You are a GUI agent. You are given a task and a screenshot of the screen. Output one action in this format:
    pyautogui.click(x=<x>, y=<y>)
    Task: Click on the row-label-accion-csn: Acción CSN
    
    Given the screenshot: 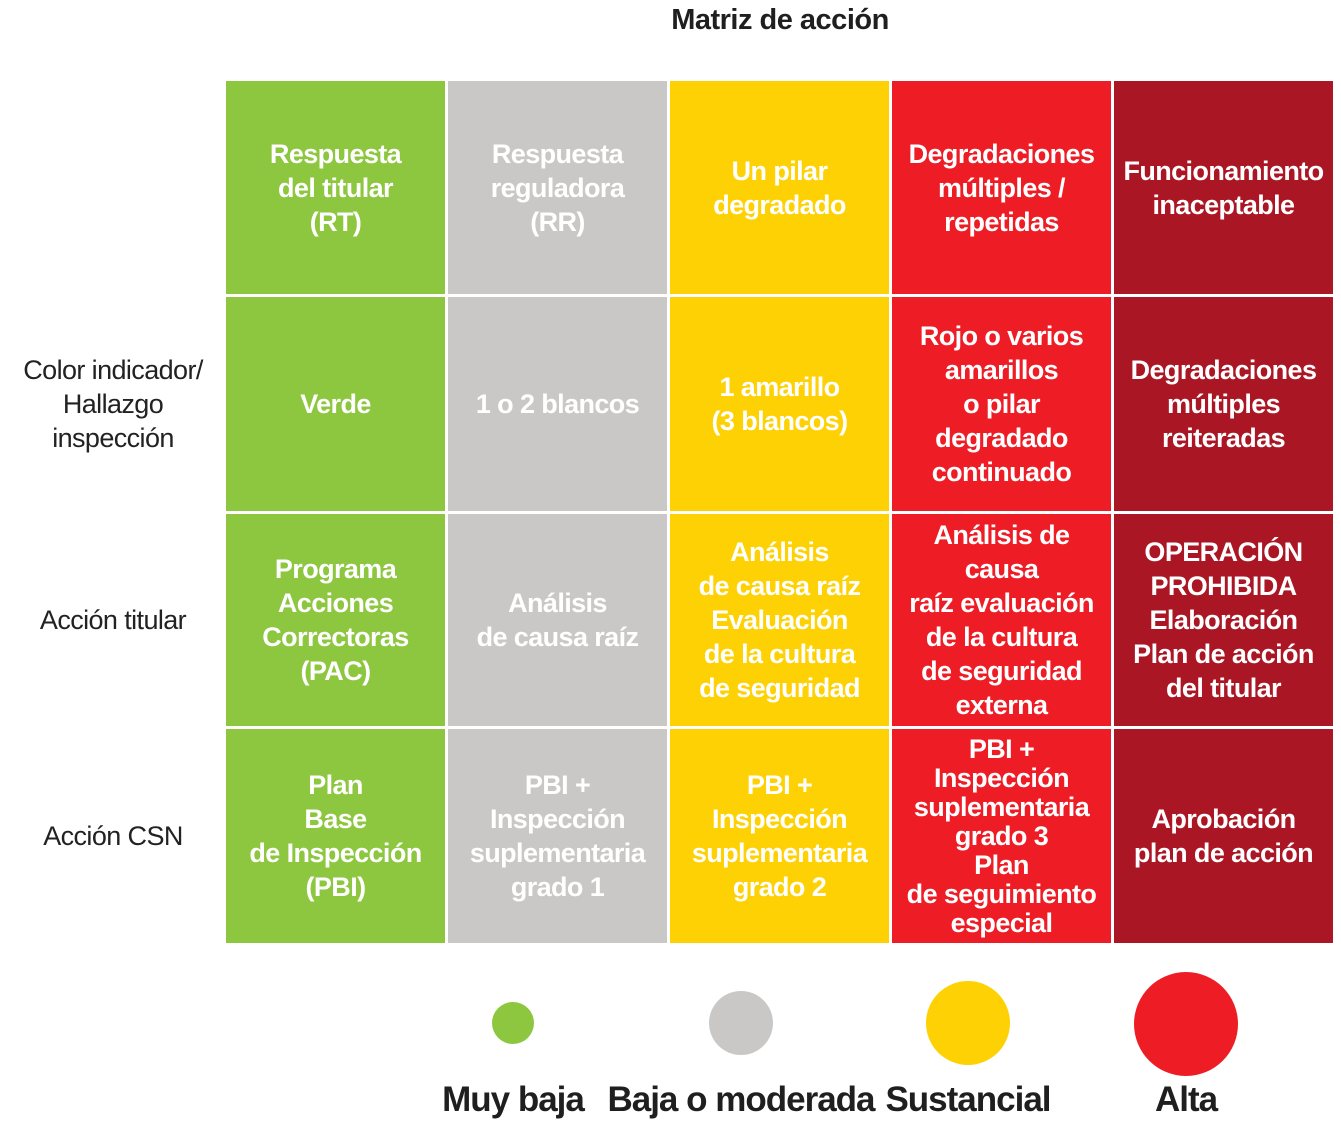 What is the action you would take?
    pyautogui.click(x=113, y=836)
    